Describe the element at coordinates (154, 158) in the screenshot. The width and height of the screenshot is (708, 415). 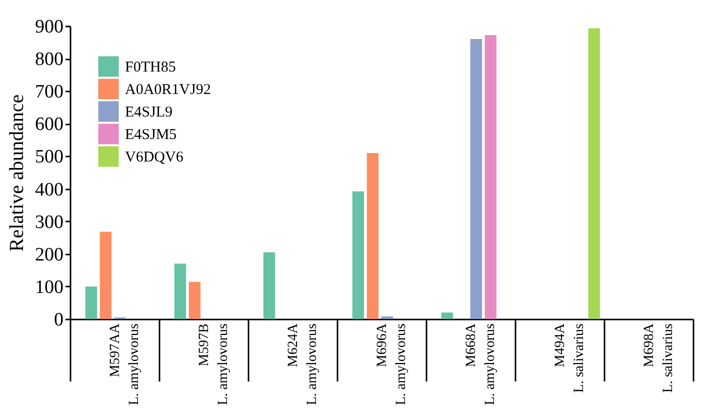
I see `legend-label: V6DQV6` at that location.